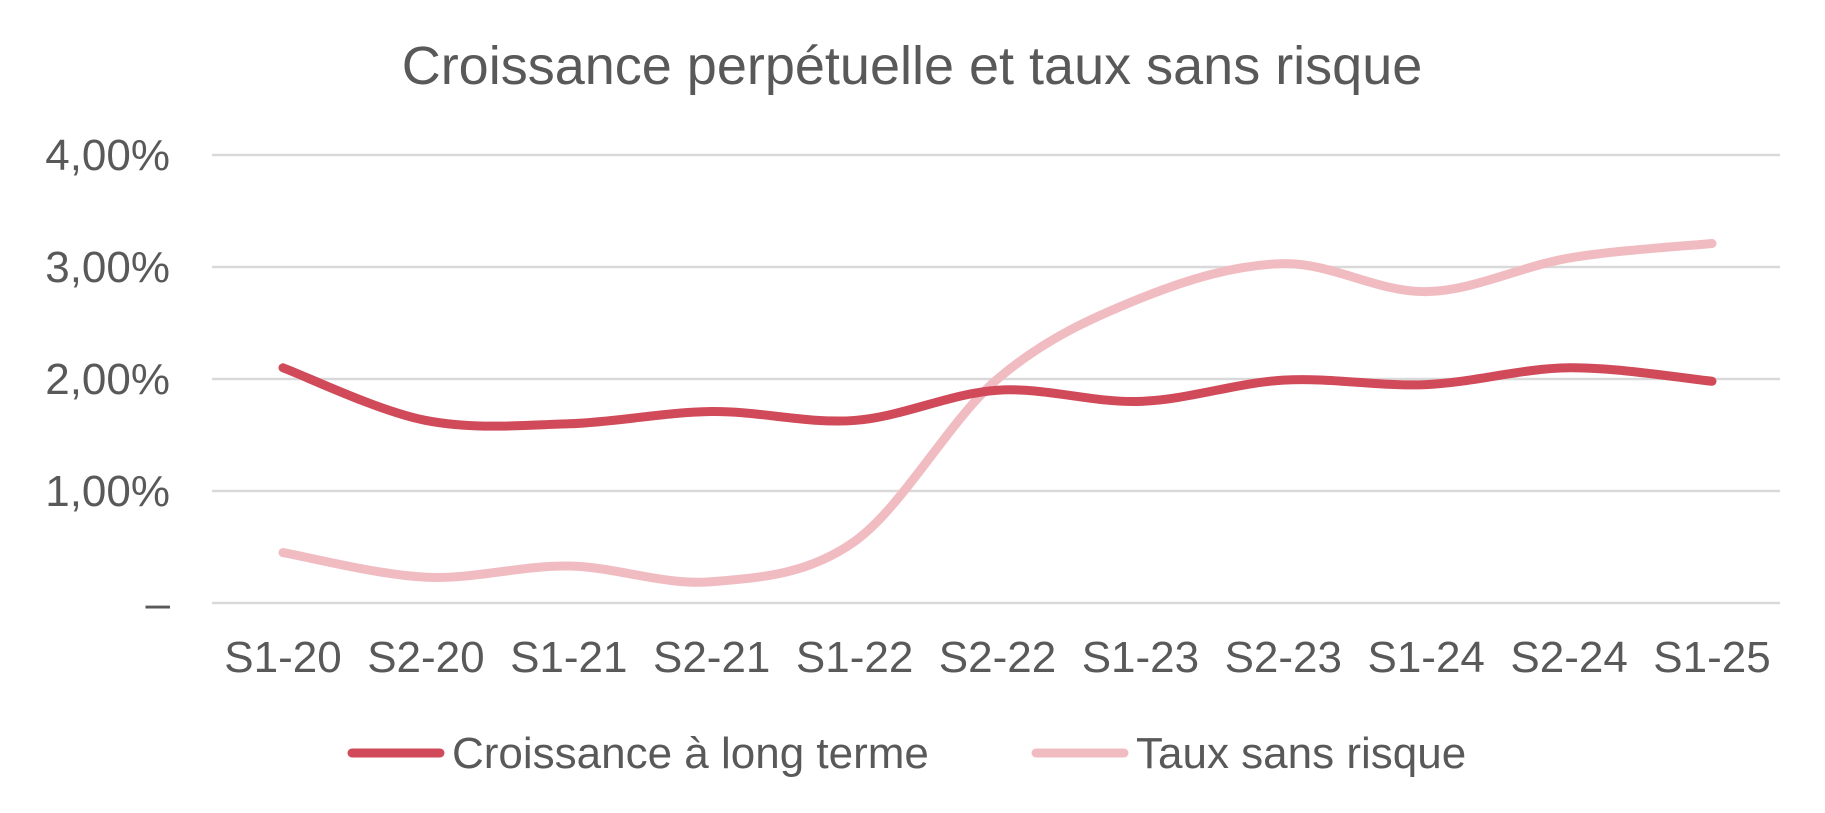  I want to click on x-tick-label: S1-20, so click(282, 657).